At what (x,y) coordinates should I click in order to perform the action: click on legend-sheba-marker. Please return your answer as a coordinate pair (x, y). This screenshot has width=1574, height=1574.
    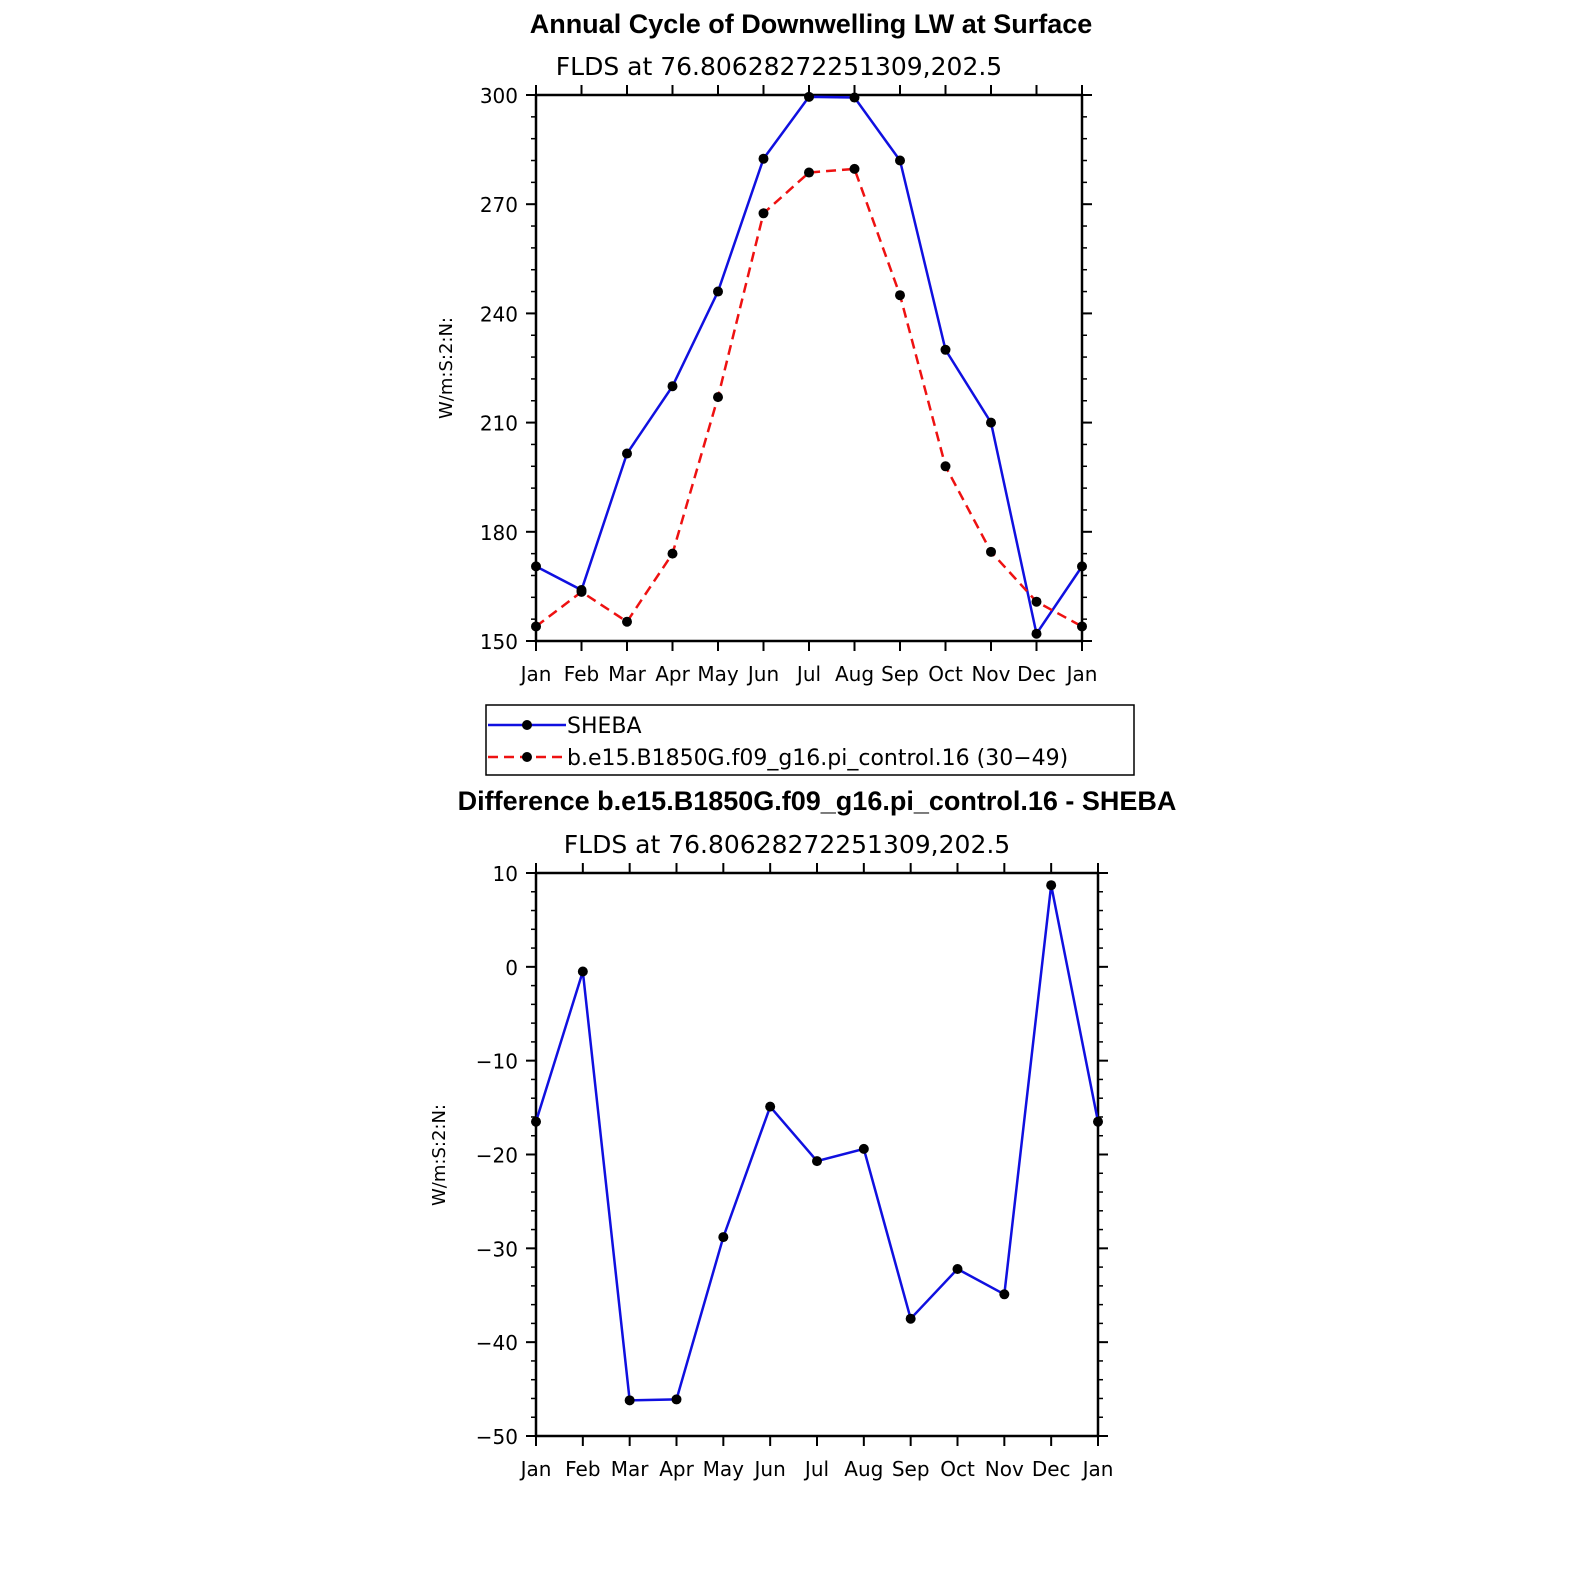
    Looking at the image, I should click on (527, 725).